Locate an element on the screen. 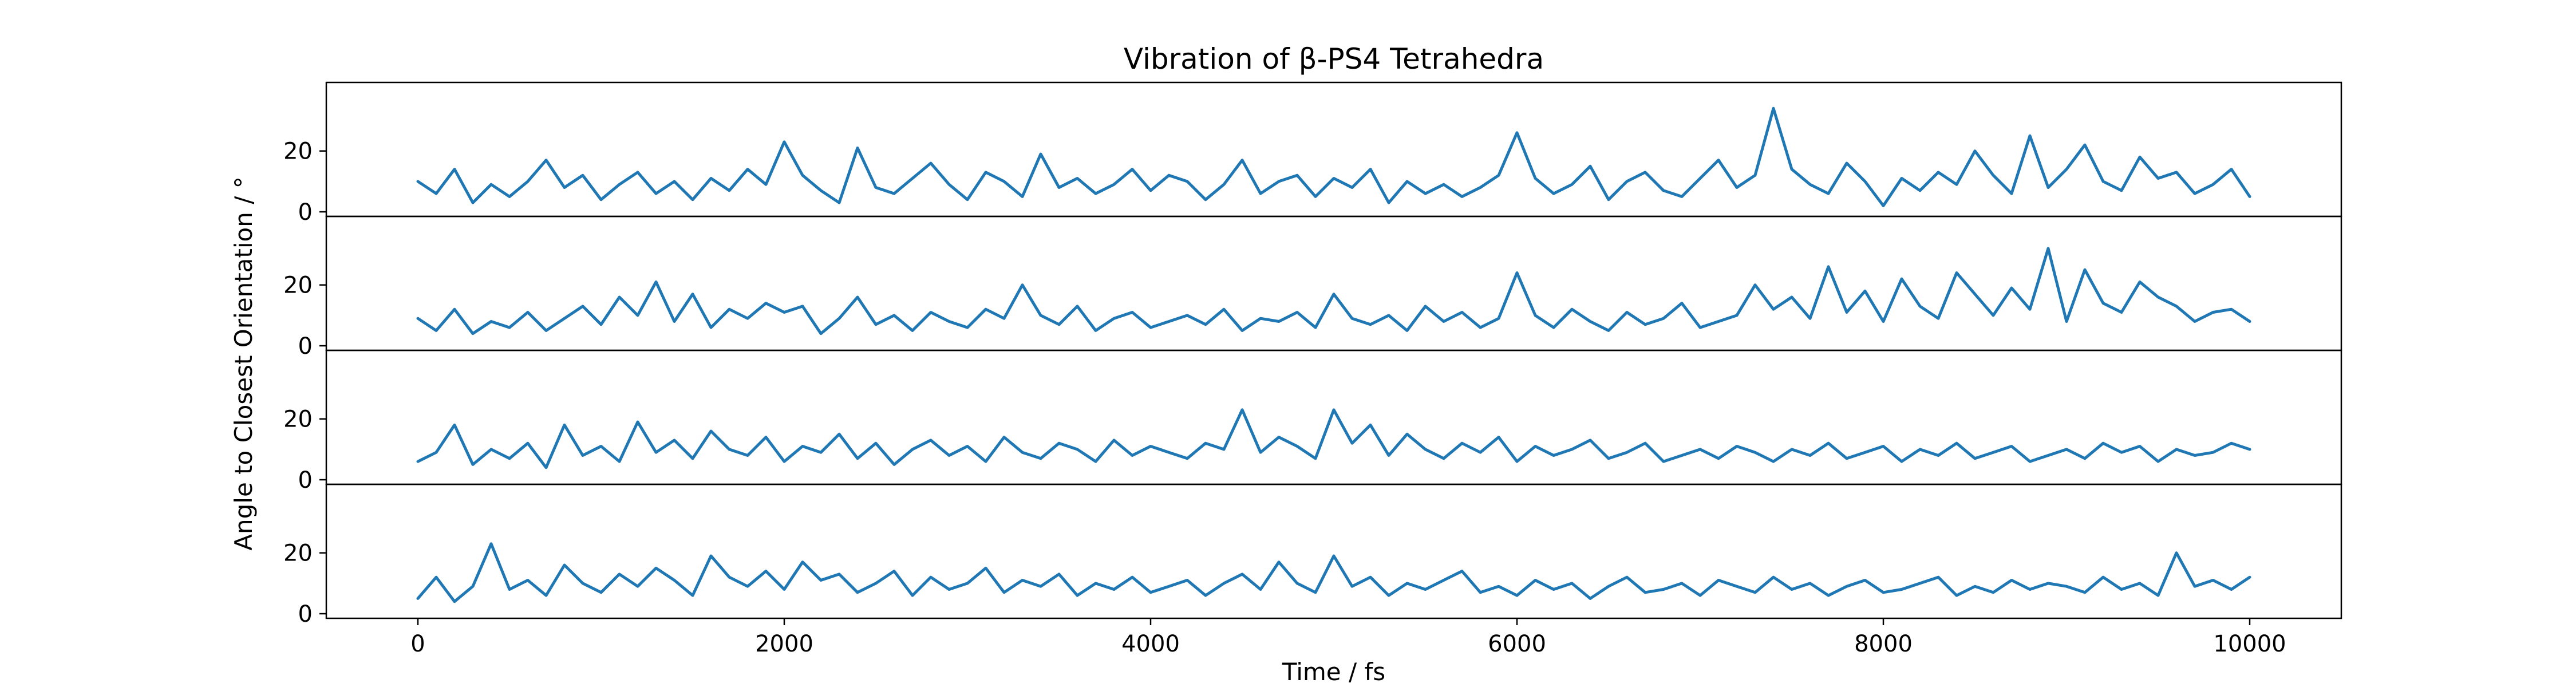 This screenshot has height=687, width=2576. x-tick-label: 8000 is located at coordinates (1883, 644).